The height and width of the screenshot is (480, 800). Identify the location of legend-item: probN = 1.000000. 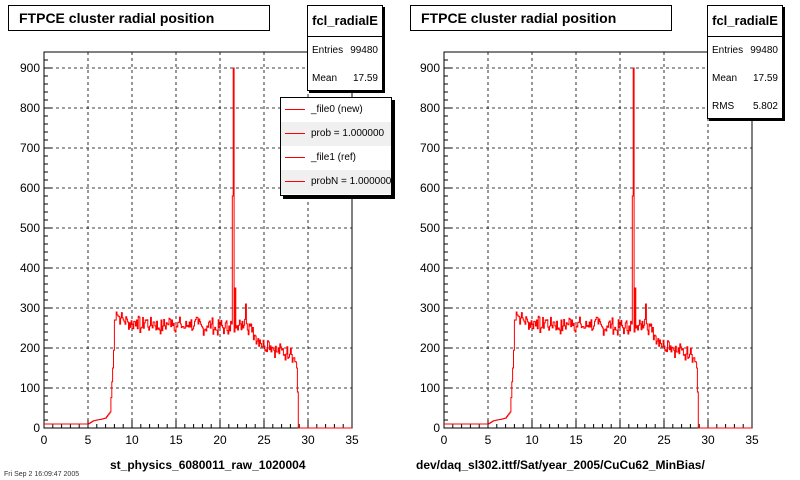
(336, 182).